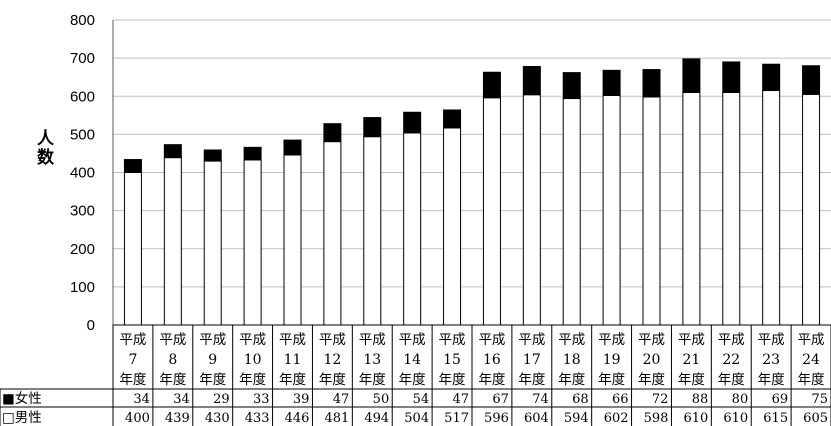  I want to click on category-year-number: 24, so click(811, 360).